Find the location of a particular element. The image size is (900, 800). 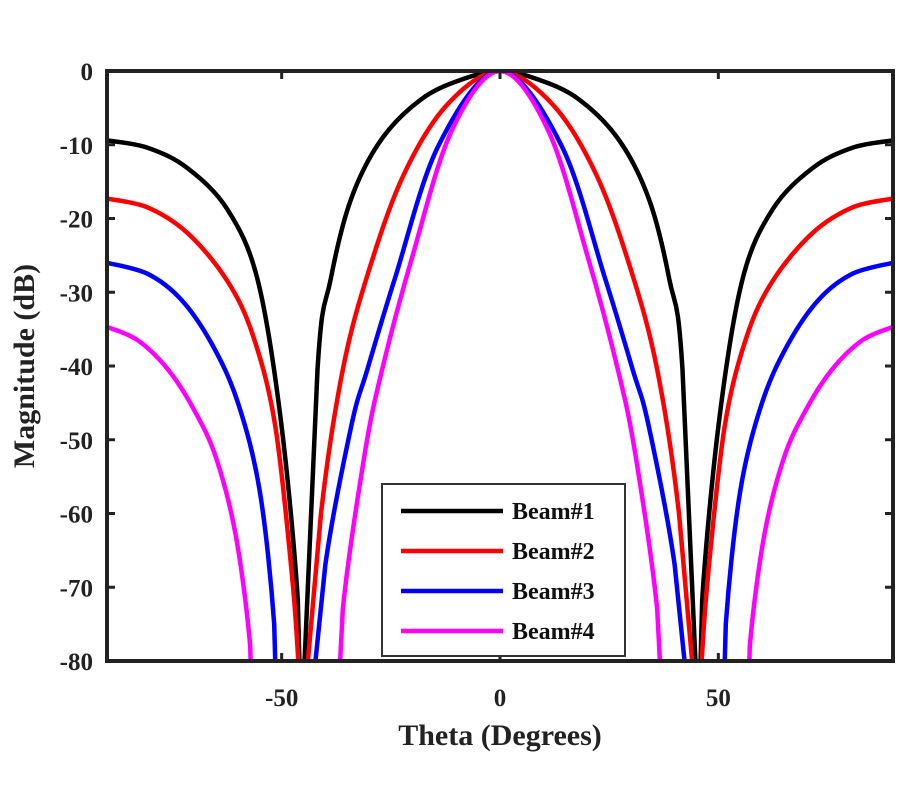

y-tick-label: -50 is located at coordinates (76, 441).